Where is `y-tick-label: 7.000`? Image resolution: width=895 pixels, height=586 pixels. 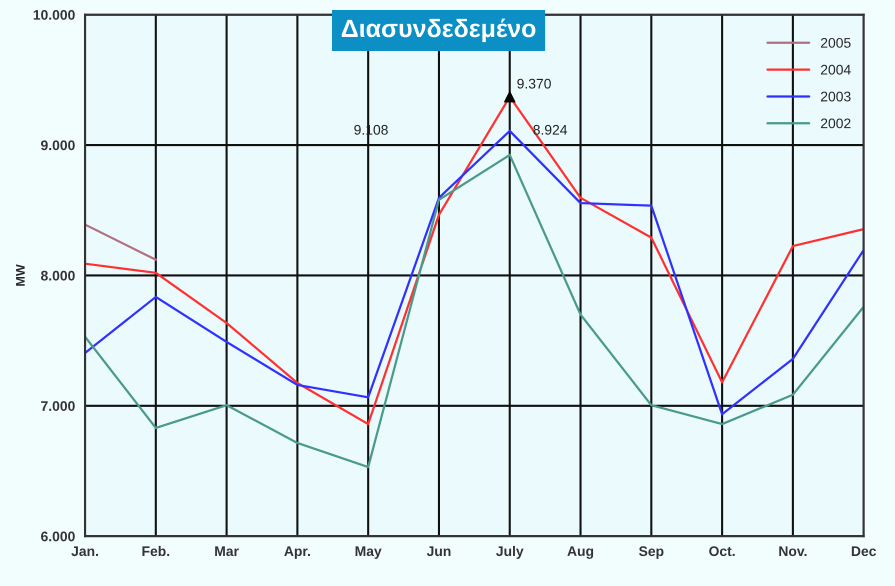
y-tick-label: 7.000 is located at coordinates (58, 406).